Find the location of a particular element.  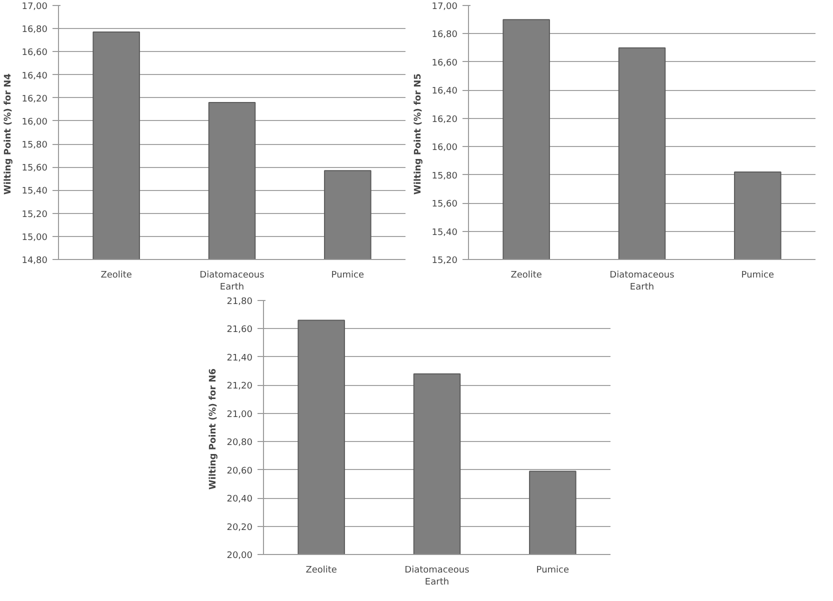

y-axis-title: Wilting Point (%) for N6 is located at coordinates (213, 429).